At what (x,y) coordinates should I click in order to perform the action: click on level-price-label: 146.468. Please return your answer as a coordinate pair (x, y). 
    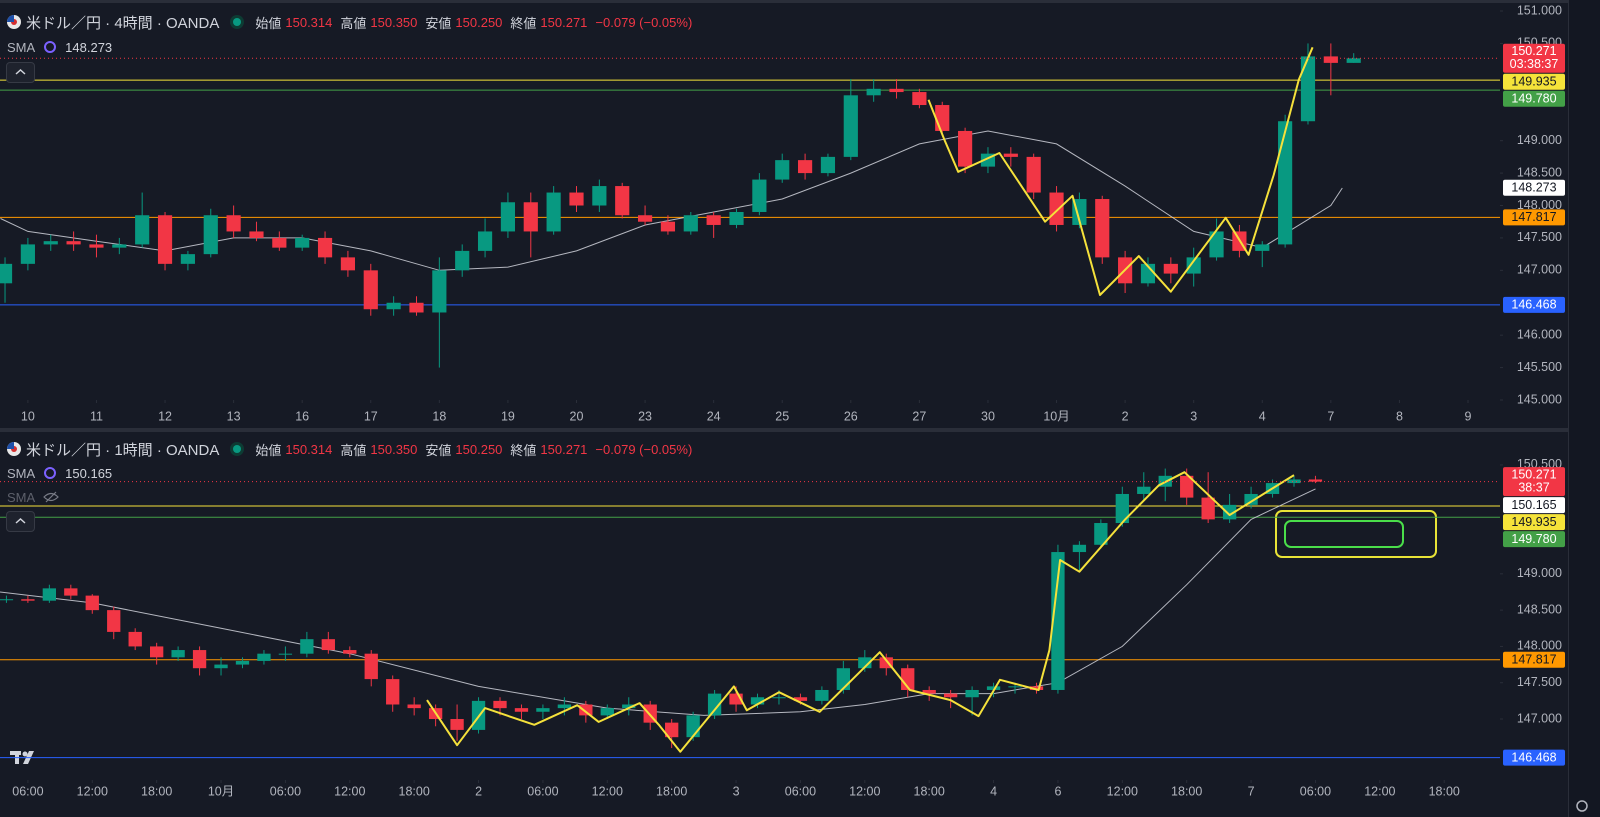
    Looking at the image, I should click on (1533, 305).